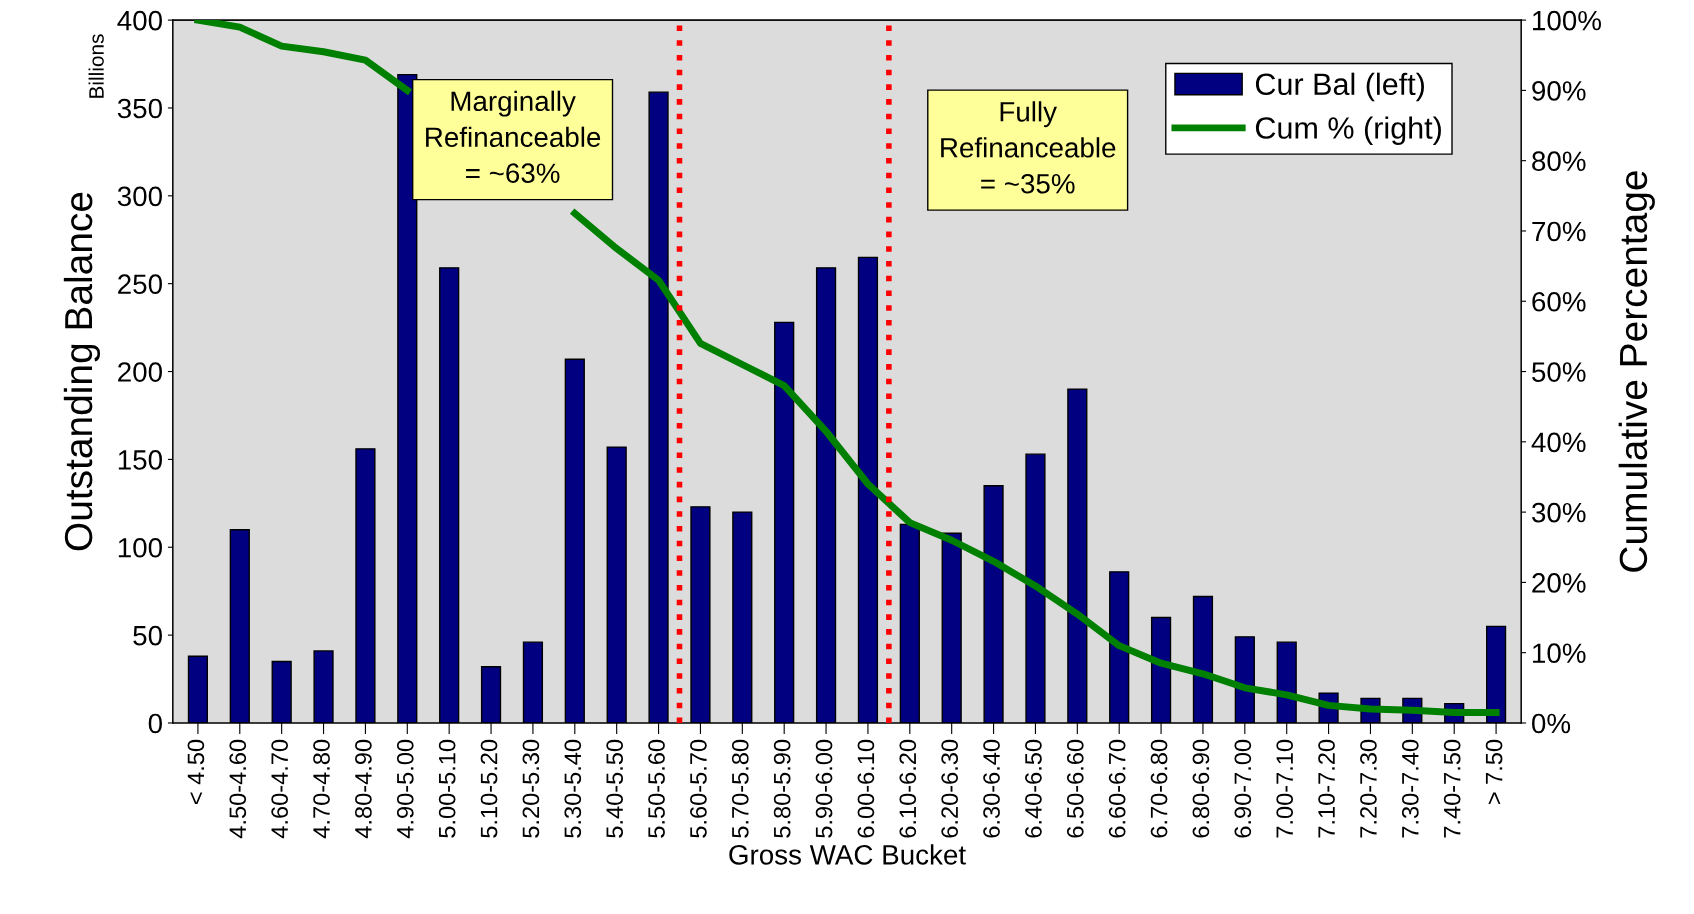  Describe the element at coordinates (1559, 583) in the screenshot. I see `y2-tick-label: 20%` at that location.